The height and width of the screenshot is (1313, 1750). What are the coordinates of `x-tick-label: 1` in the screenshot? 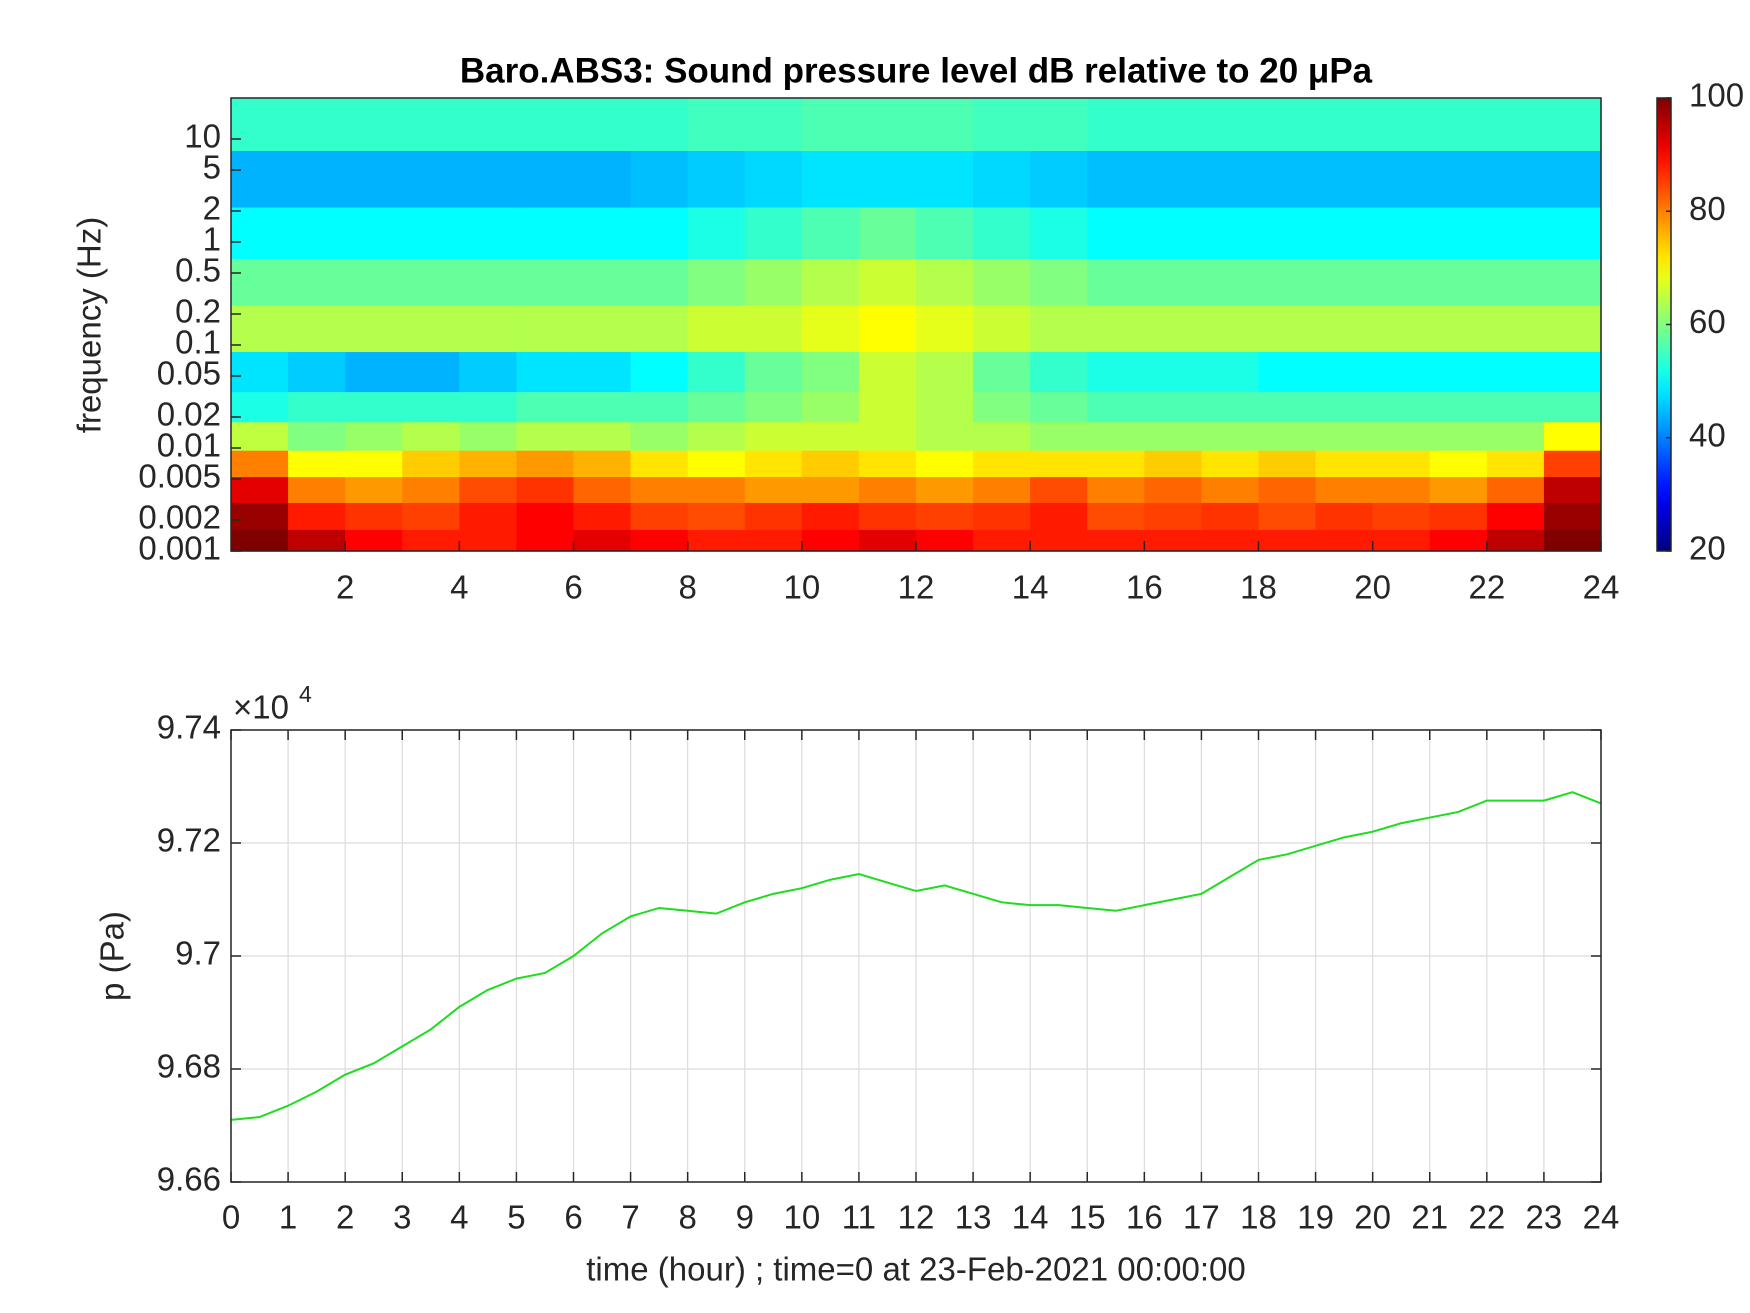 It's located at (288, 1217).